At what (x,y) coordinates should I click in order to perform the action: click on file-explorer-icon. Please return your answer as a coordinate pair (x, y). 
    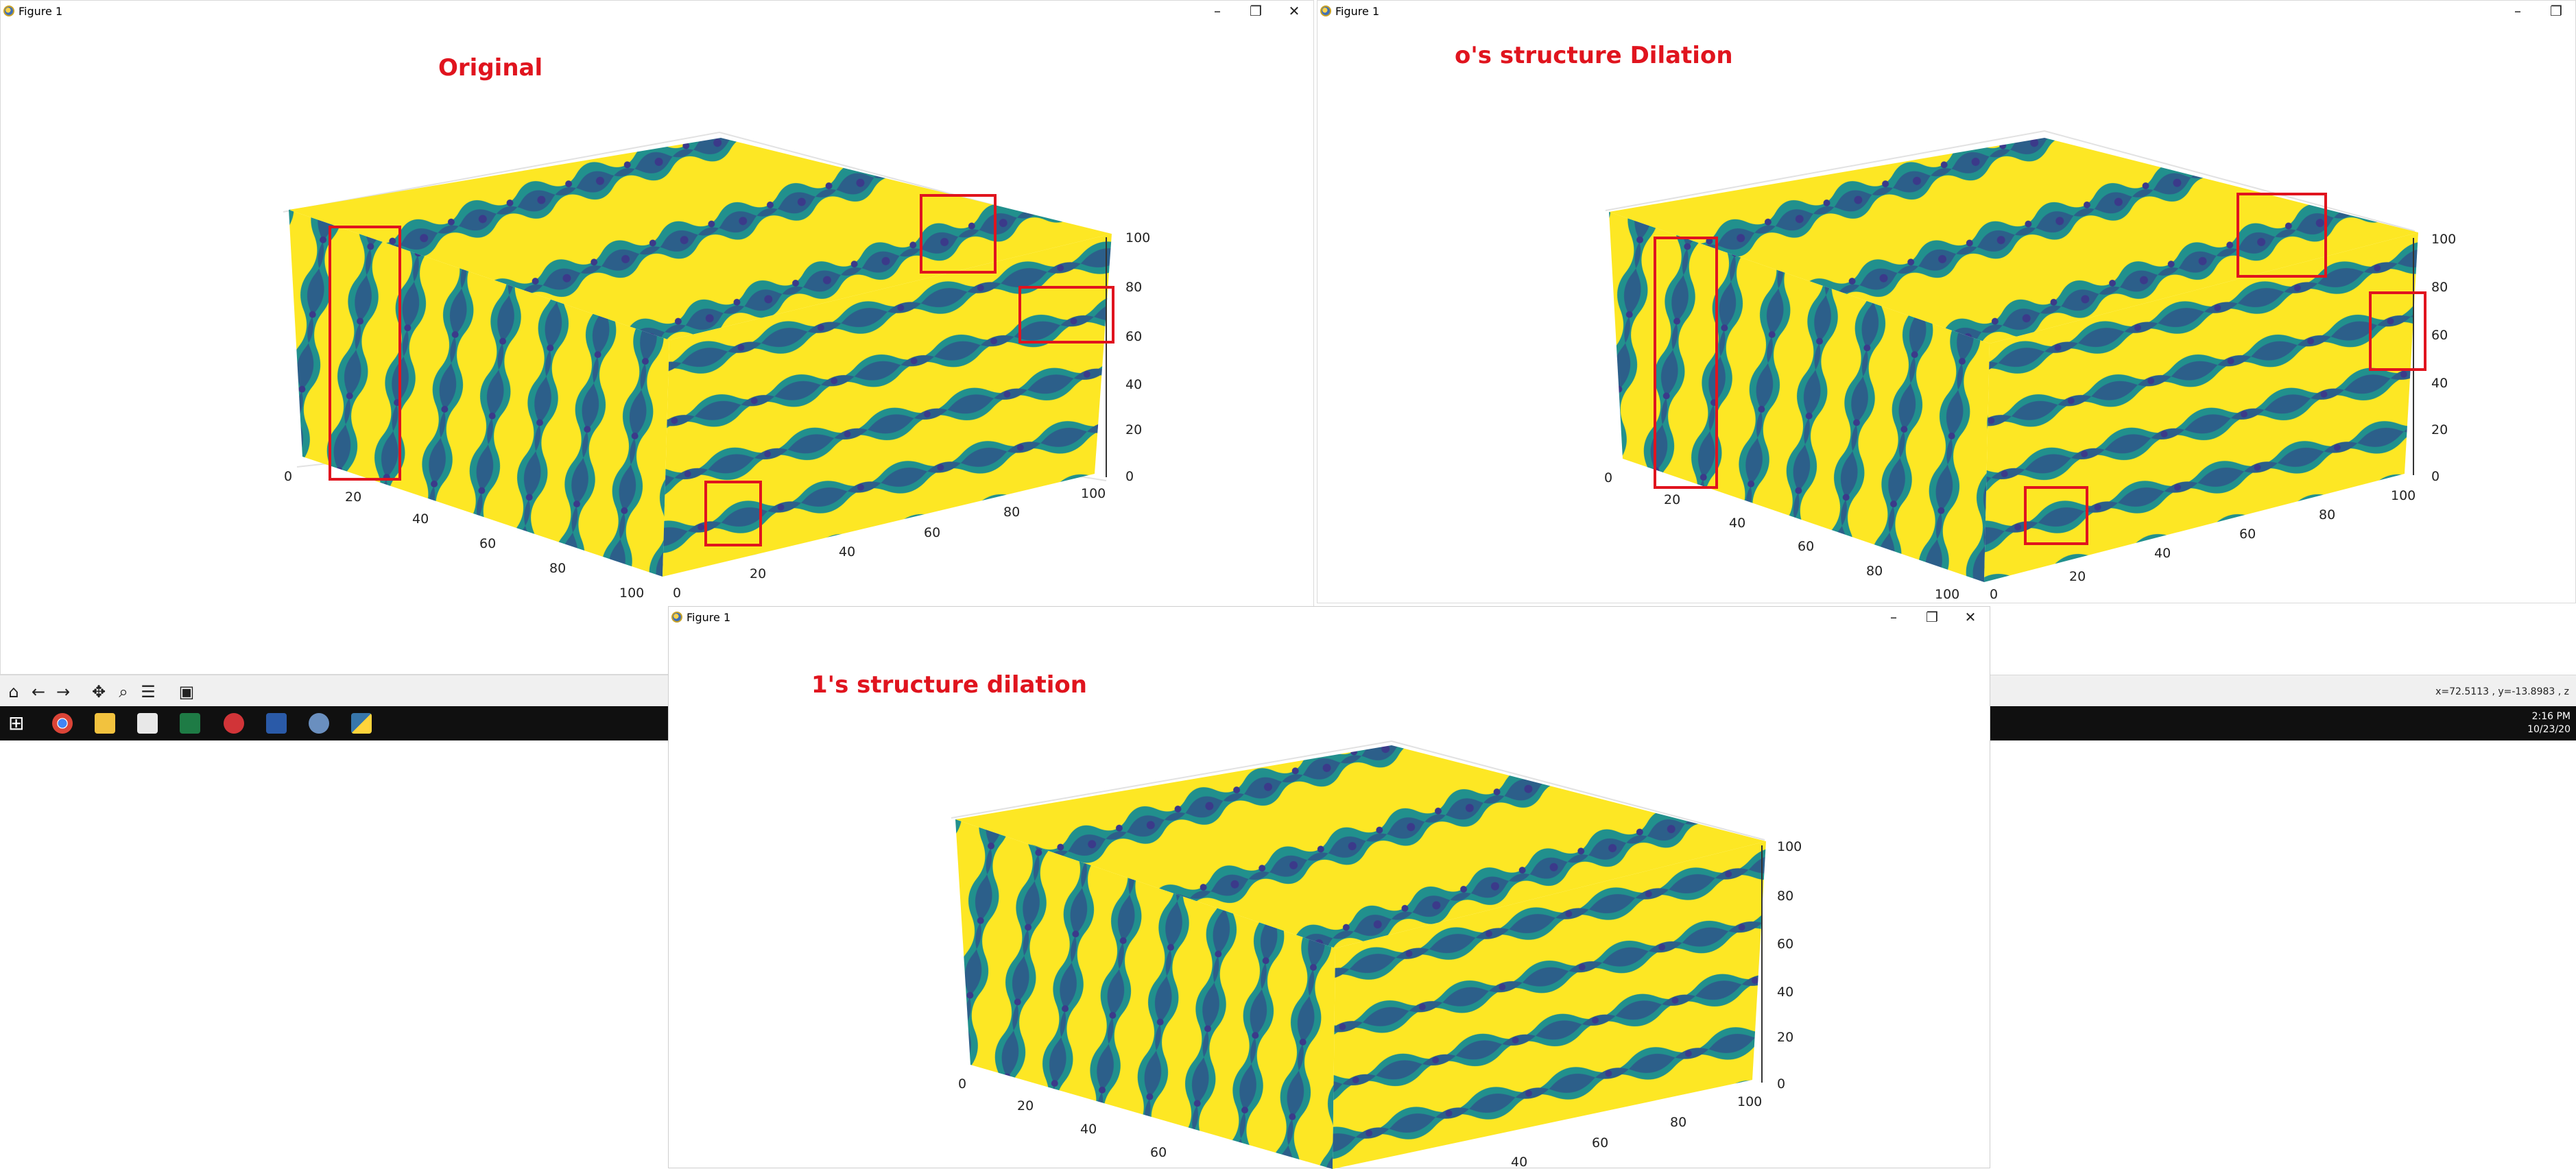
    Looking at the image, I should click on (105, 723).